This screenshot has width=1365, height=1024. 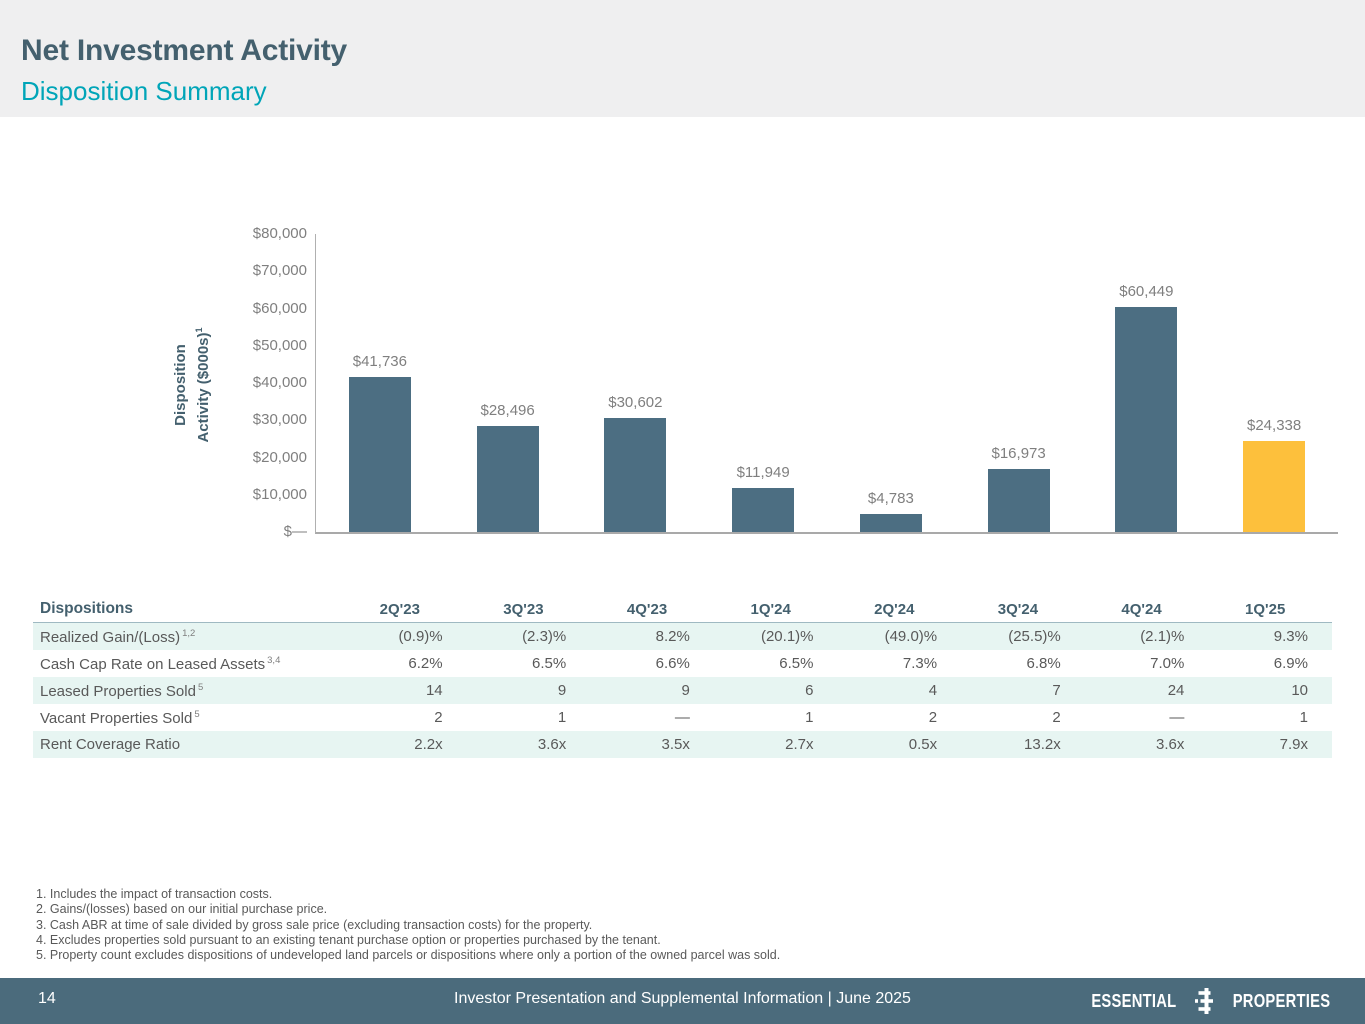 I want to click on y-tick-label: $10,000, so click(x=279, y=494).